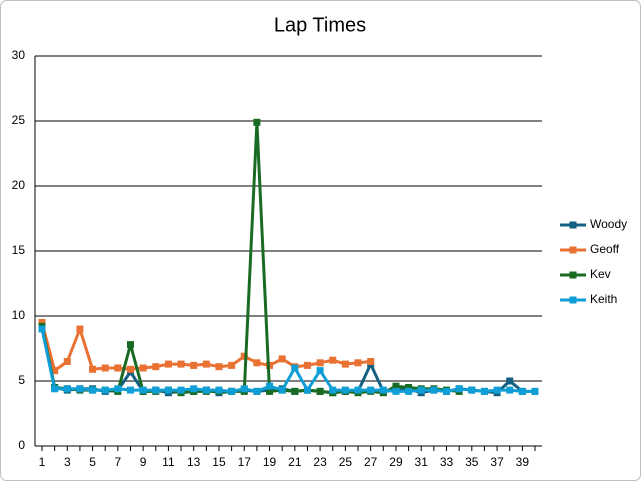 The height and width of the screenshot is (481, 641). What do you see at coordinates (245, 462) in the screenshot?
I see `x-tick-label: 17` at bounding box center [245, 462].